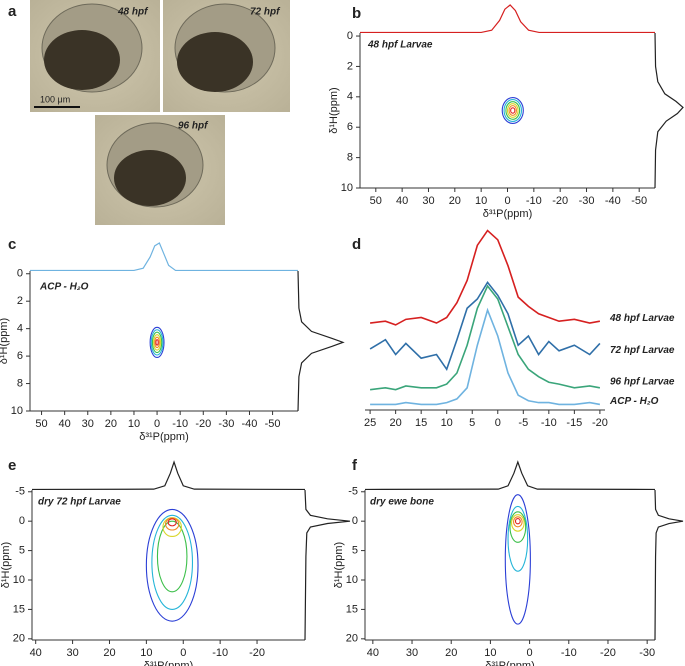  What do you see at coordinates (574, 423) in the screenshot?
I see `x-tick-label: -15` at bounding box center [574, 423].